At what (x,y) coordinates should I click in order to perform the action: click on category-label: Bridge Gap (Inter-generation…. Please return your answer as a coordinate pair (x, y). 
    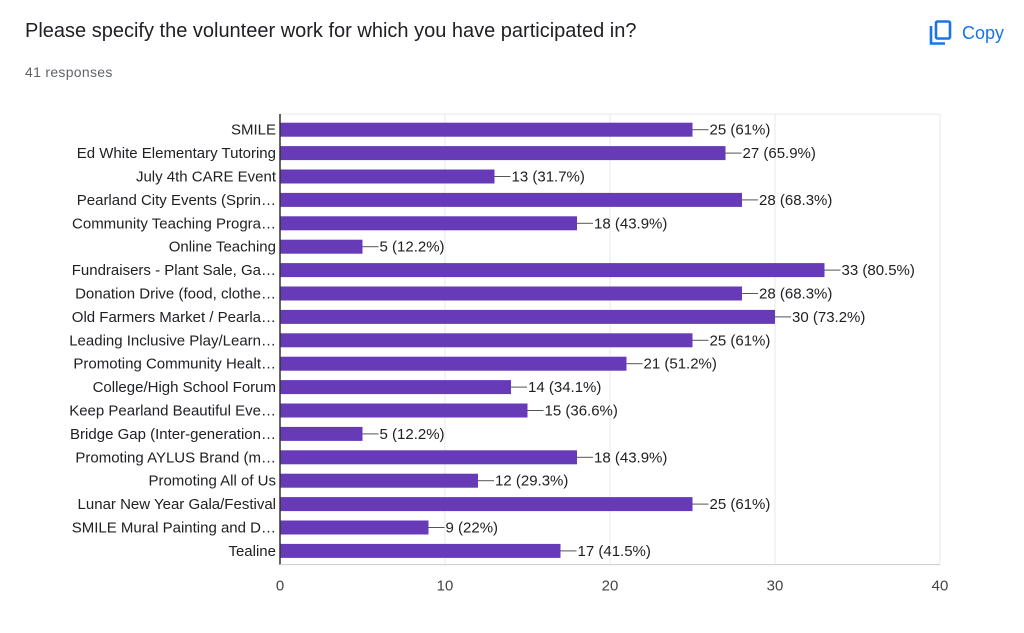
    Looking at the image, I should click on (173, 434).